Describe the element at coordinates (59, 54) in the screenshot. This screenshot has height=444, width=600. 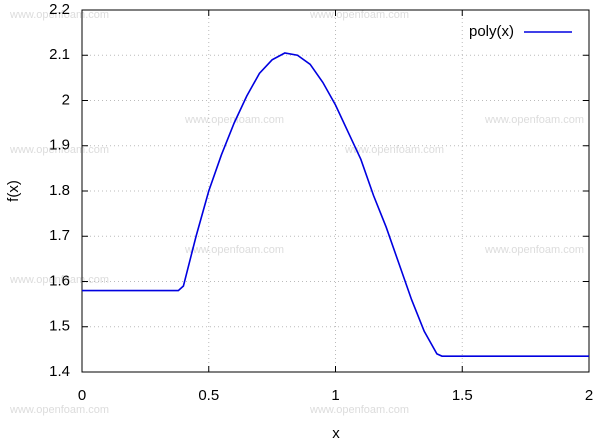
I see `y-tick-label: 2.1` at that location.